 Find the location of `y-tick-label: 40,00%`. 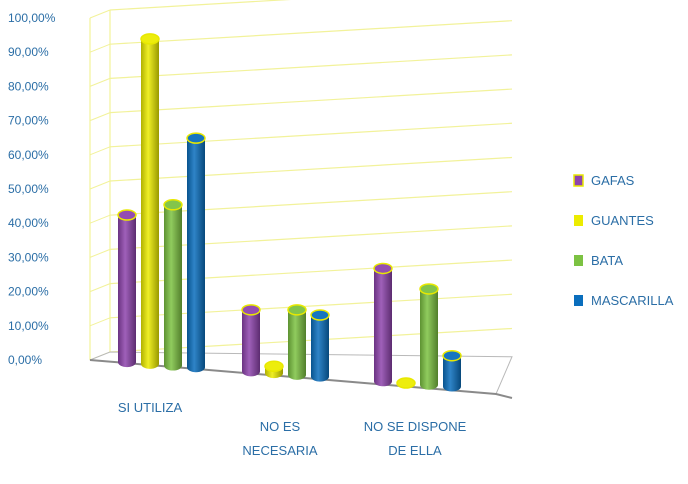

y-tick-label: 40,00% is located at coordinates (28, 223).